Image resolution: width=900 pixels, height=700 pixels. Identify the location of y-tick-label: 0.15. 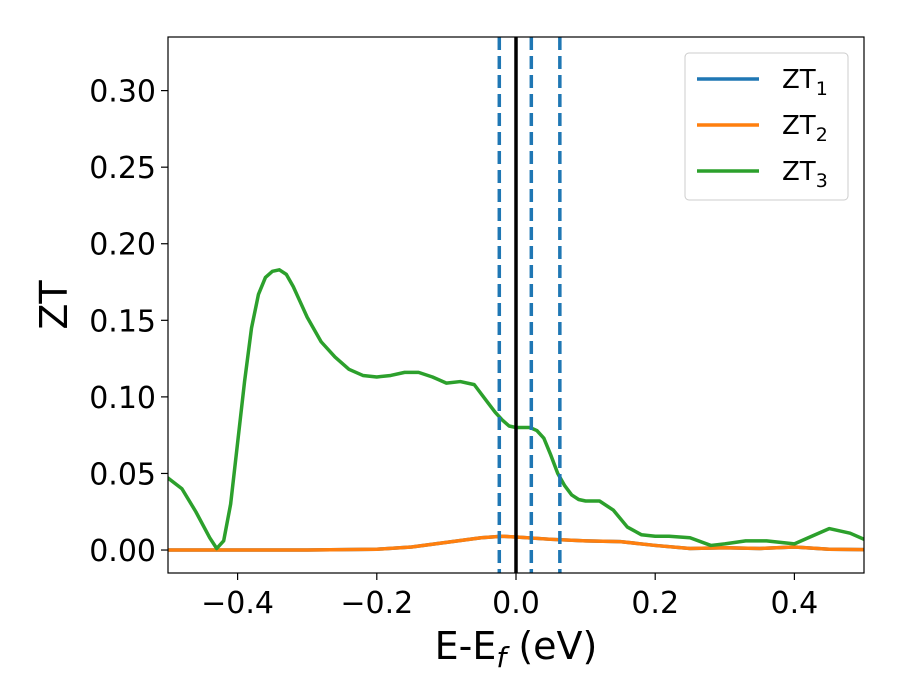
(122, 321).